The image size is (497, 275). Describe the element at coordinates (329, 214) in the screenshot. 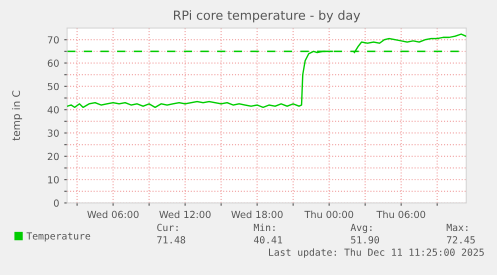

I see `x-tick-label: Thu 00:00` at that location.